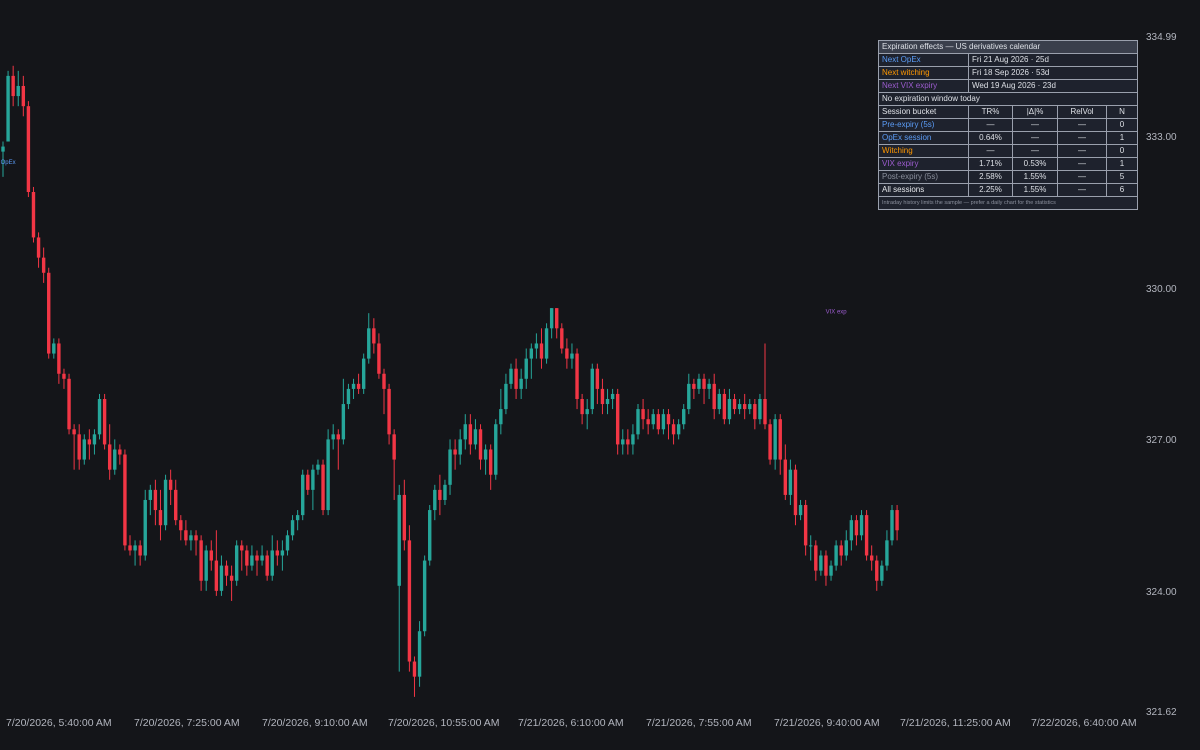 The height and width of the screenshot is (750, 1200). Describe the element at coordinates (1122, 164) in the screenshot. I see `n-value: 1` at that location.